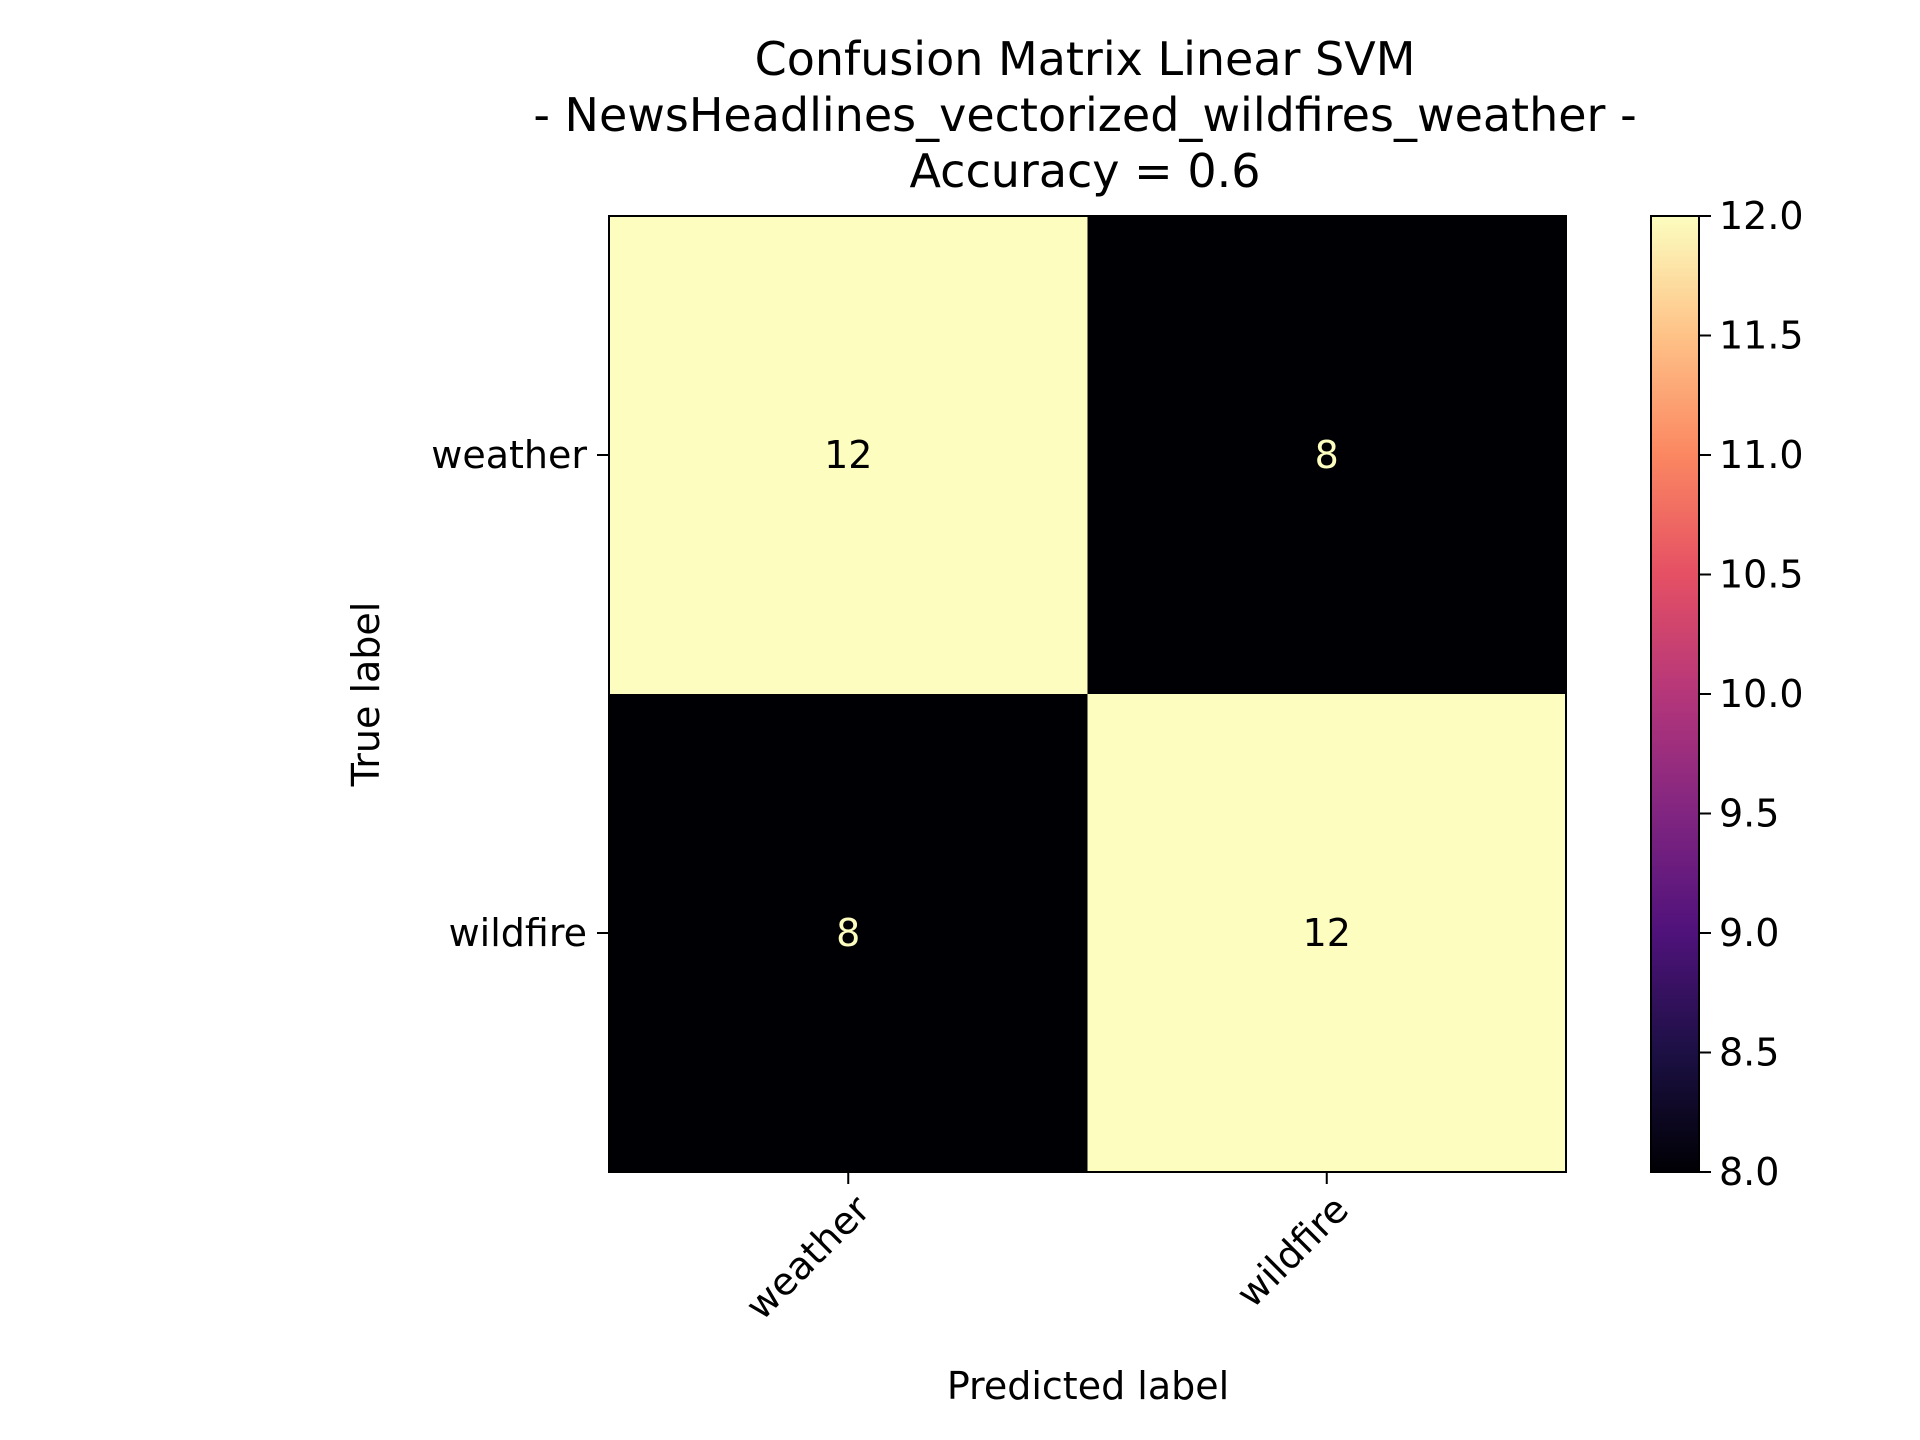 The height and width of the screenshot is (1440, 1920). Describe the element at coordinates (518, 933) in the screenshot. I see `y-tick-label: wildfire` at that location.